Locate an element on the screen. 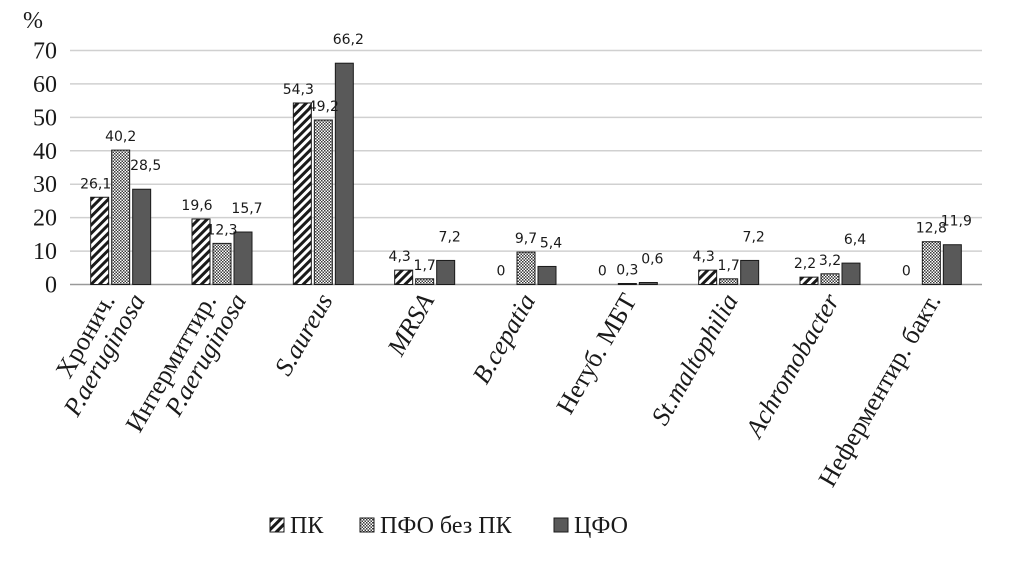 Image resolution: width=1024 pixels, height=566 pixels. y-tick-label: 50 is located at coordinates (45, 118).